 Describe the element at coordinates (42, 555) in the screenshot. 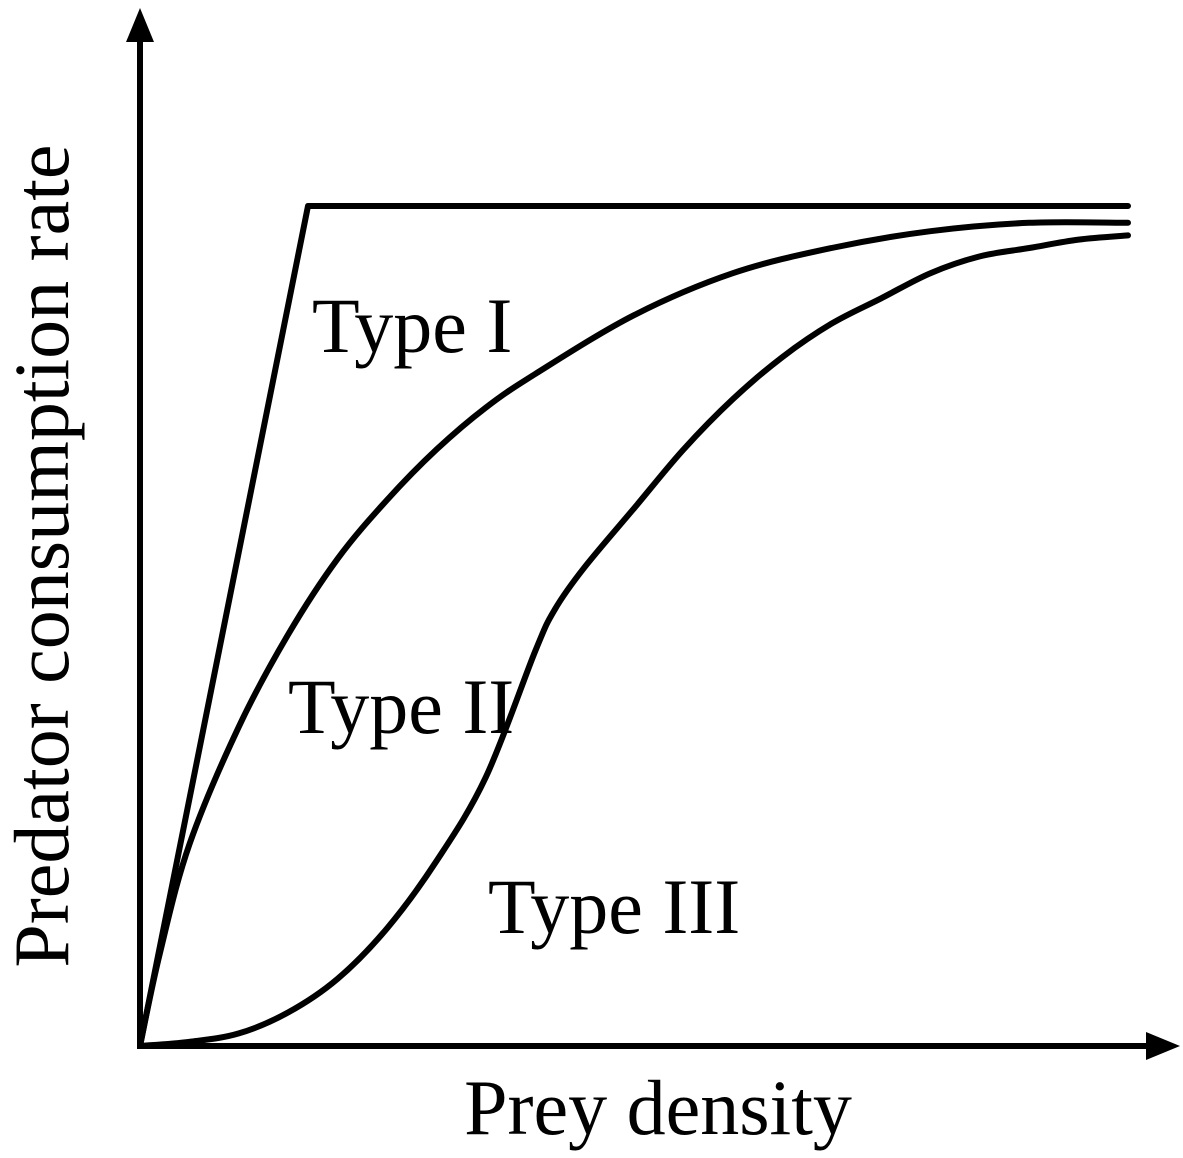

I see `y-axis-label: Predator consumption rate` at that location.